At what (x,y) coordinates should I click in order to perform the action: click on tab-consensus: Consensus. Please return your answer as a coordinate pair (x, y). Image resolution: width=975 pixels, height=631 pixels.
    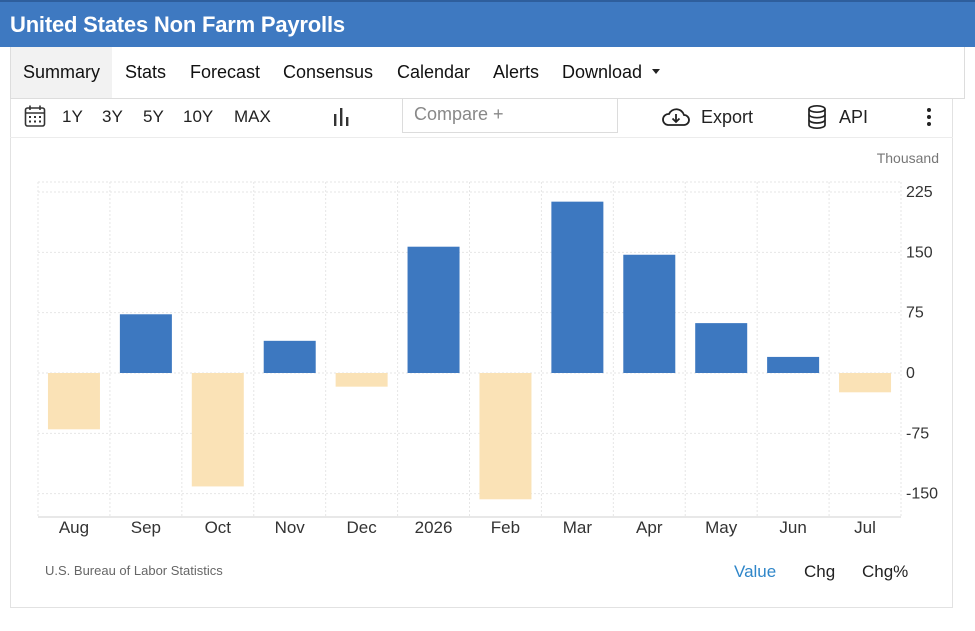
    Looking at the image, I should click on (328, 72).